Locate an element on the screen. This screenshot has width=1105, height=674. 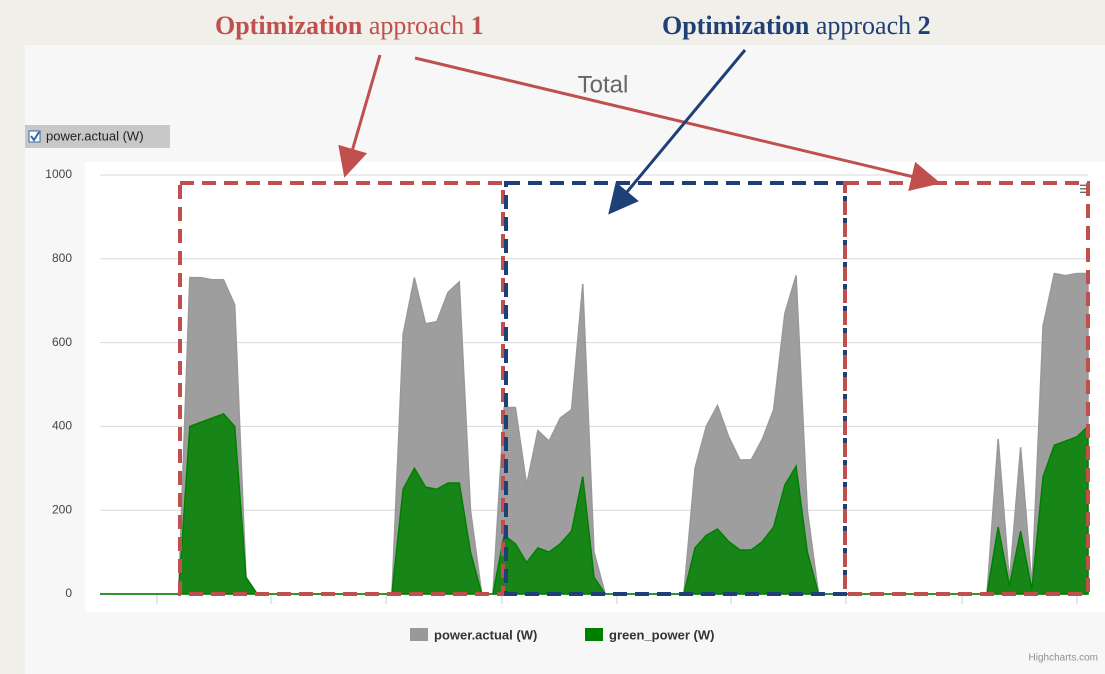
checkbox-label: power.actual (W) is located at coordinates (95, 135).